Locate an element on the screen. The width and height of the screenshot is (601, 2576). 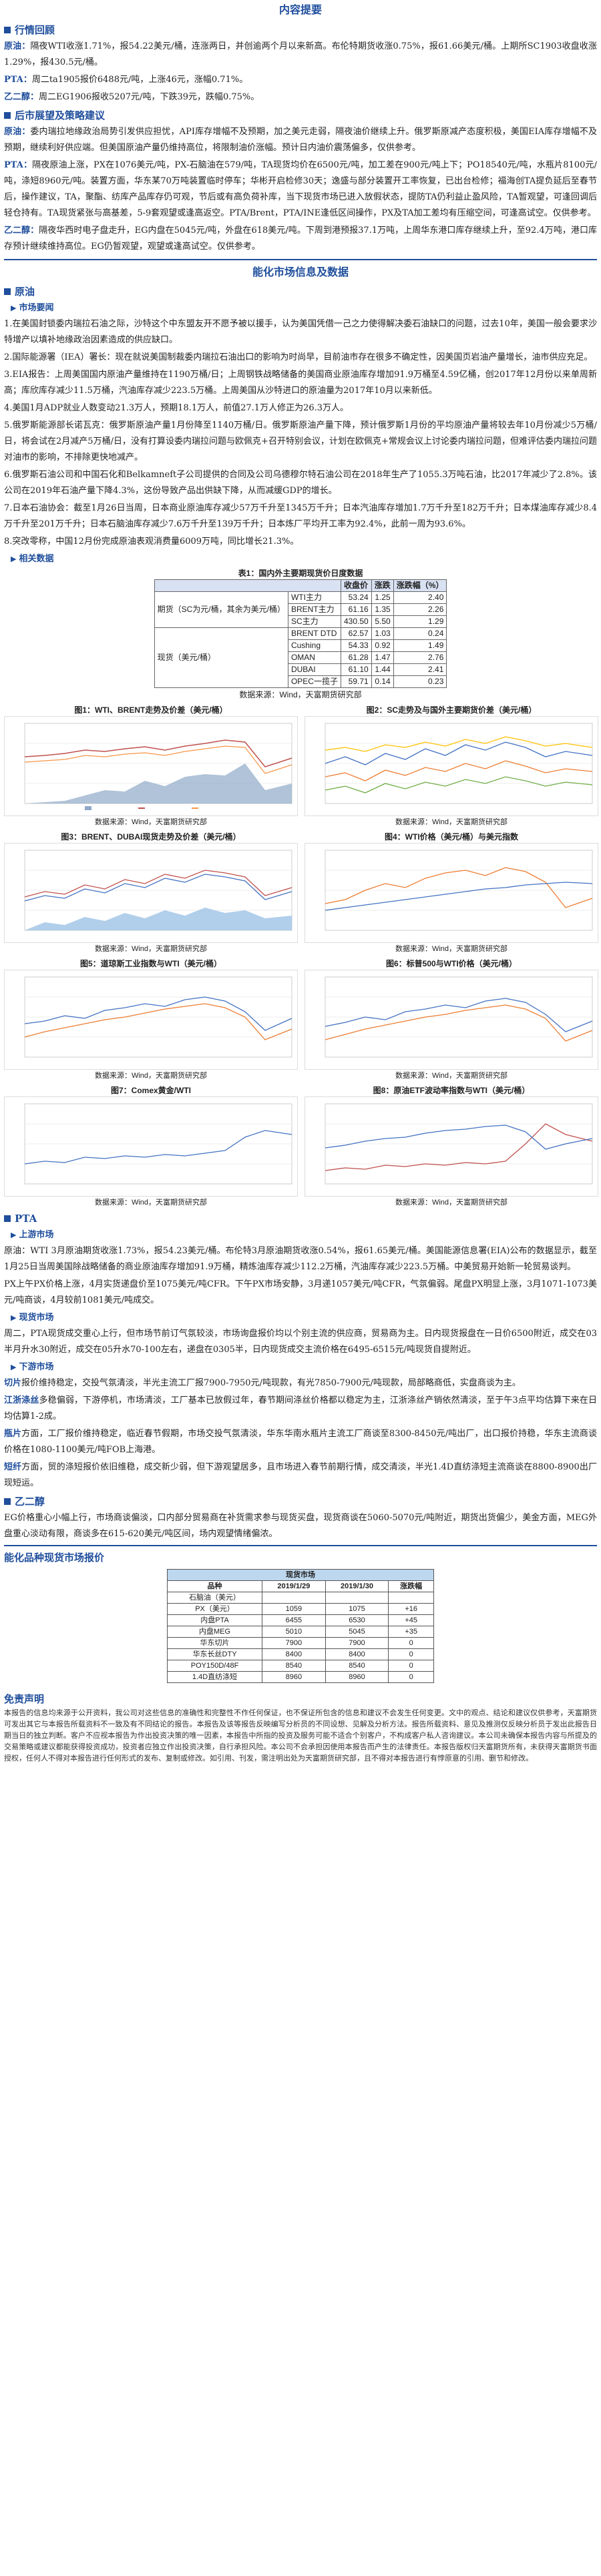
table-cell: BRENT主力 is located at coordinates (314, 609).